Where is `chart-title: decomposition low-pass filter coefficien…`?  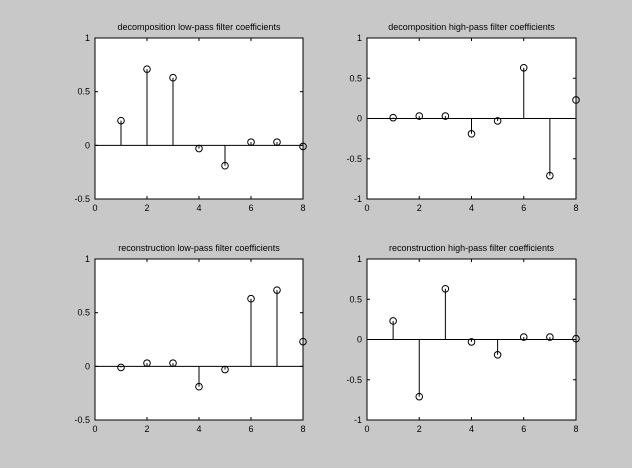 chart-title: decomposition low-pass filter coefficien… is located at coordinates (199, 27).